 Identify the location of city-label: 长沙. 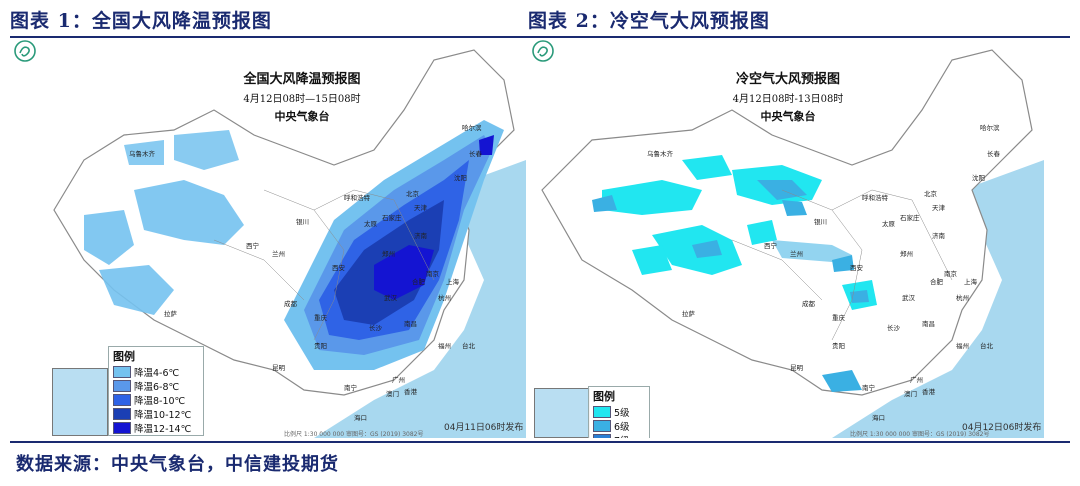
(893, 328).